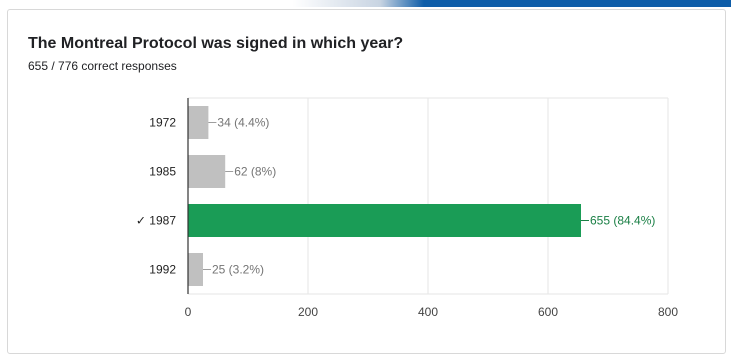 The image size is (731, 354). What do you see at coordinates (162, 123) in the screenshot?
I see `category-label: 1972` at bounding box center [162, 123].